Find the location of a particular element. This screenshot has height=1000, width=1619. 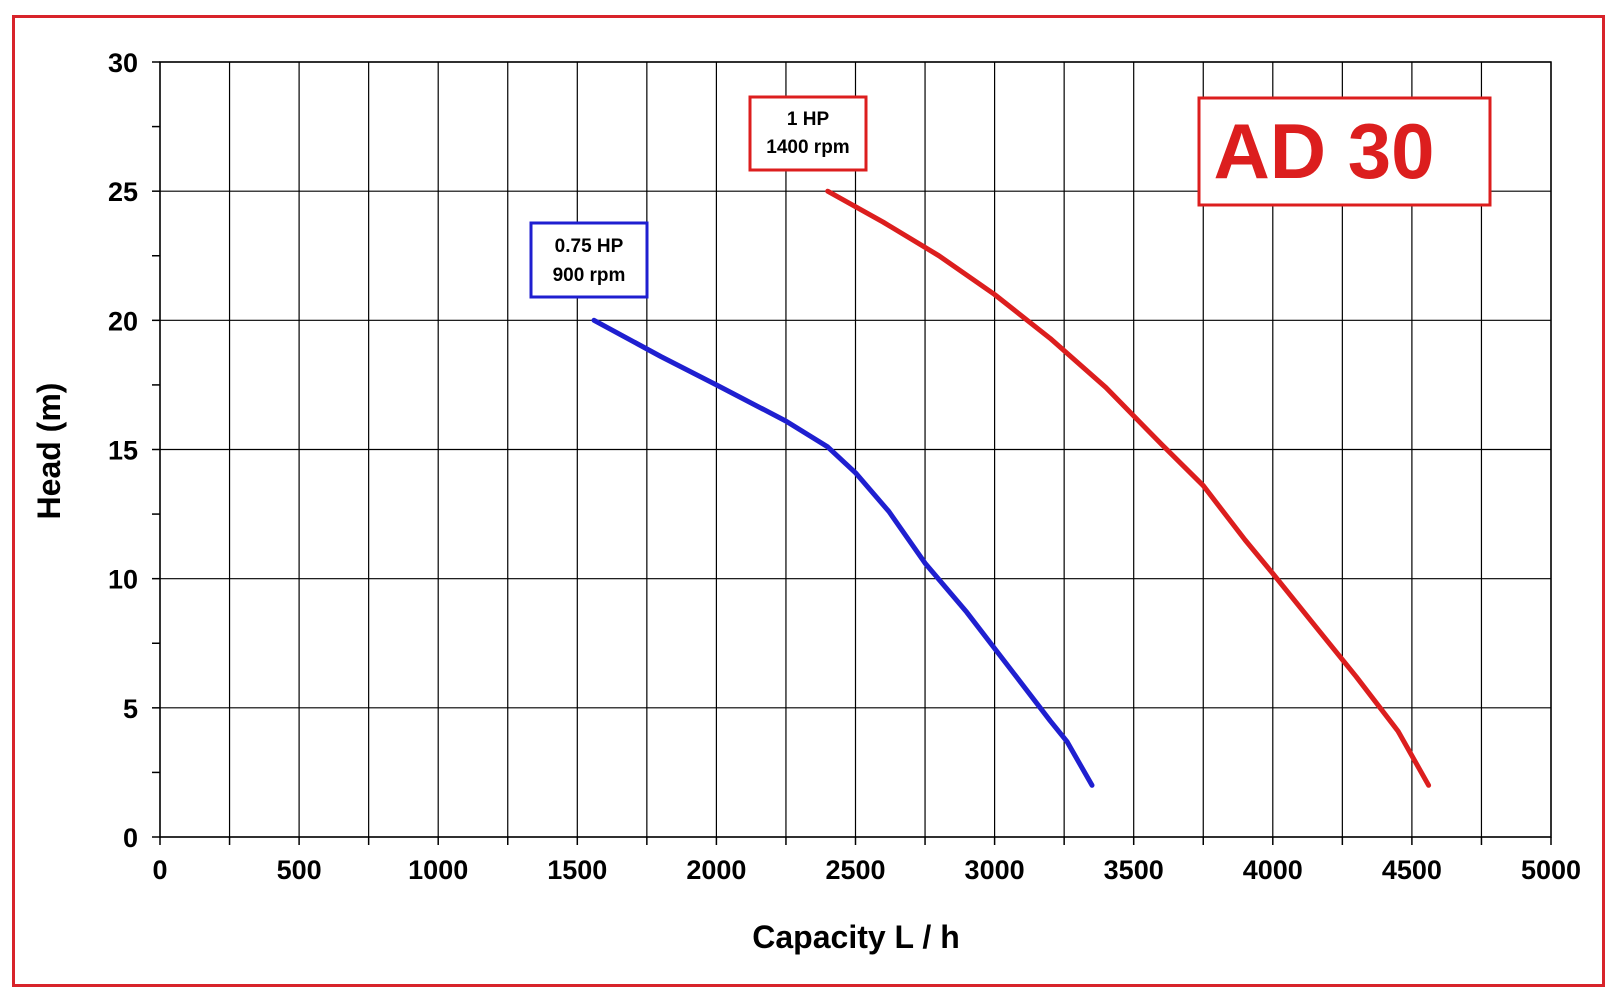

series-label-0-line-0: 0.75 HP is located at coordinates (589, 246).